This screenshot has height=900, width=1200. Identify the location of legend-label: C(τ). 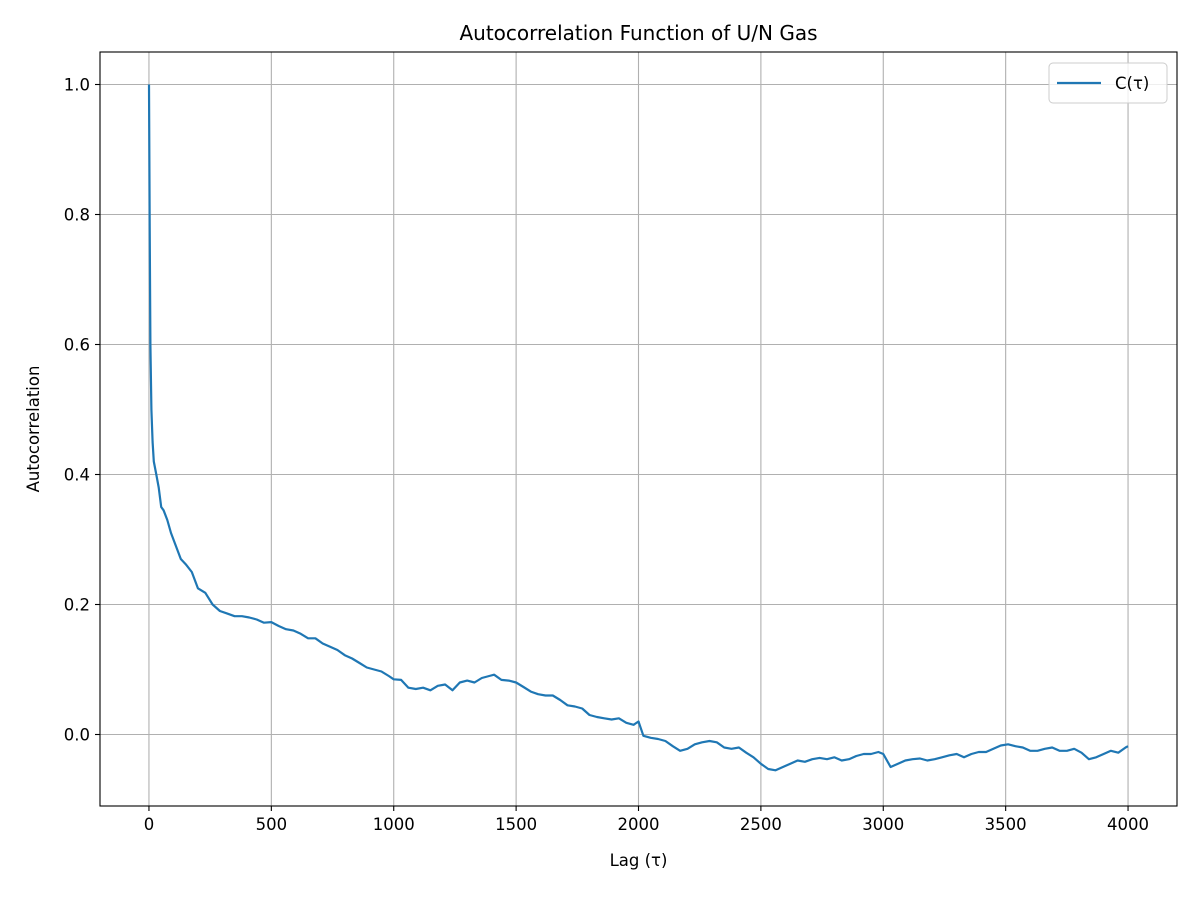
(1132, 83).